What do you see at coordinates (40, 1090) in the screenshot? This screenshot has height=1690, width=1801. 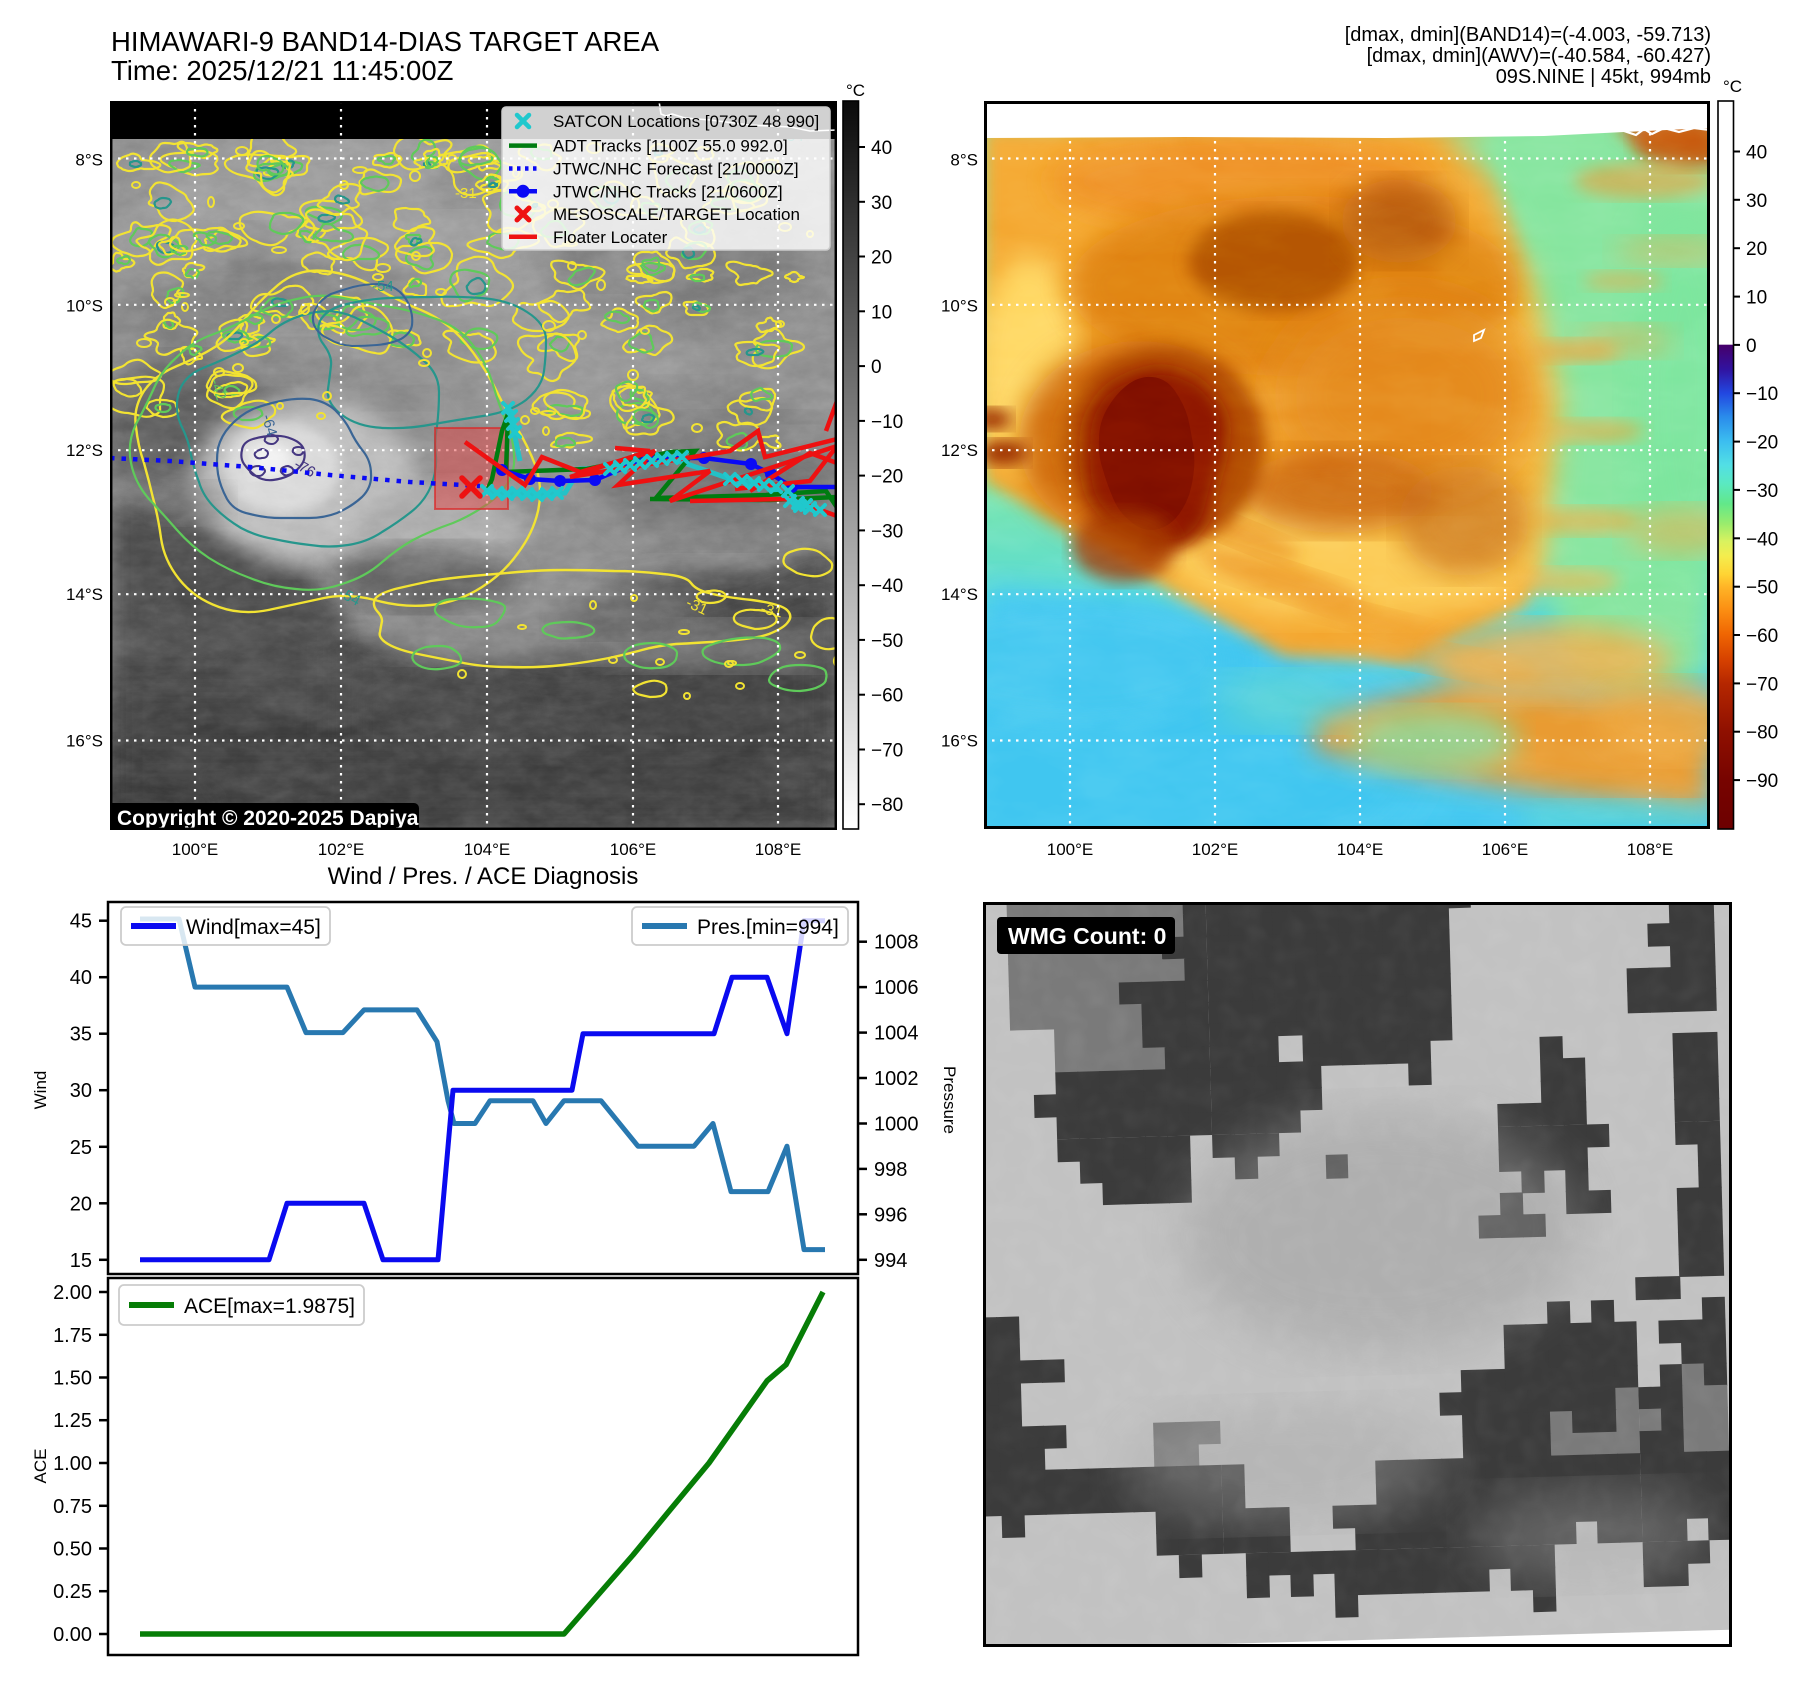 I see `svg-text: Wind` at bounding box center [40, 1090].